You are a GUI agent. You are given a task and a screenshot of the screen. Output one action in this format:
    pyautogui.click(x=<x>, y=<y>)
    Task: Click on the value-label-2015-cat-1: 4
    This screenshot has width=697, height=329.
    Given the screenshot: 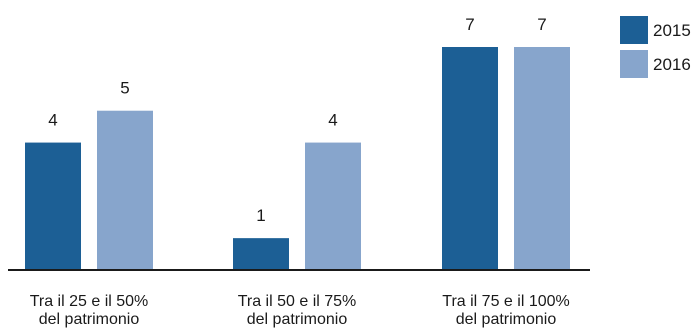 What is the action you would take?
    pyautogui.click(x=52, y=120)
    